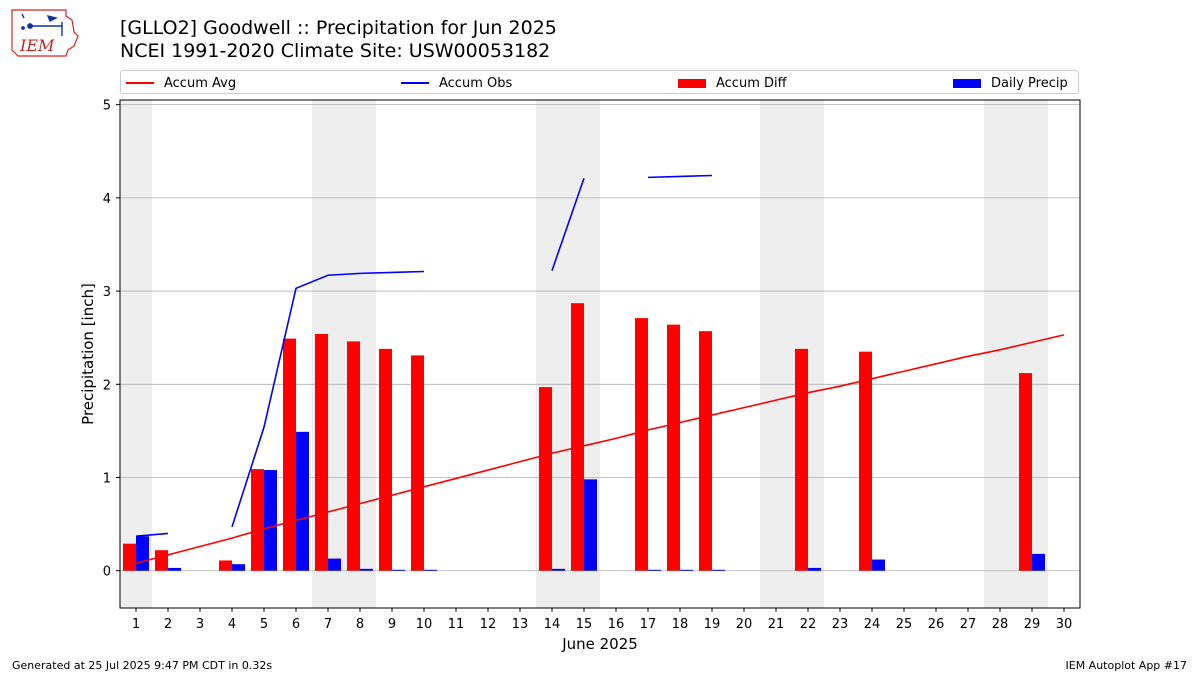 The image size is (1200, 675). What do you see at coordinates (328, 624) in the screenshot?
I see `x-tick-label: 7` at bounding box center [328, 624].